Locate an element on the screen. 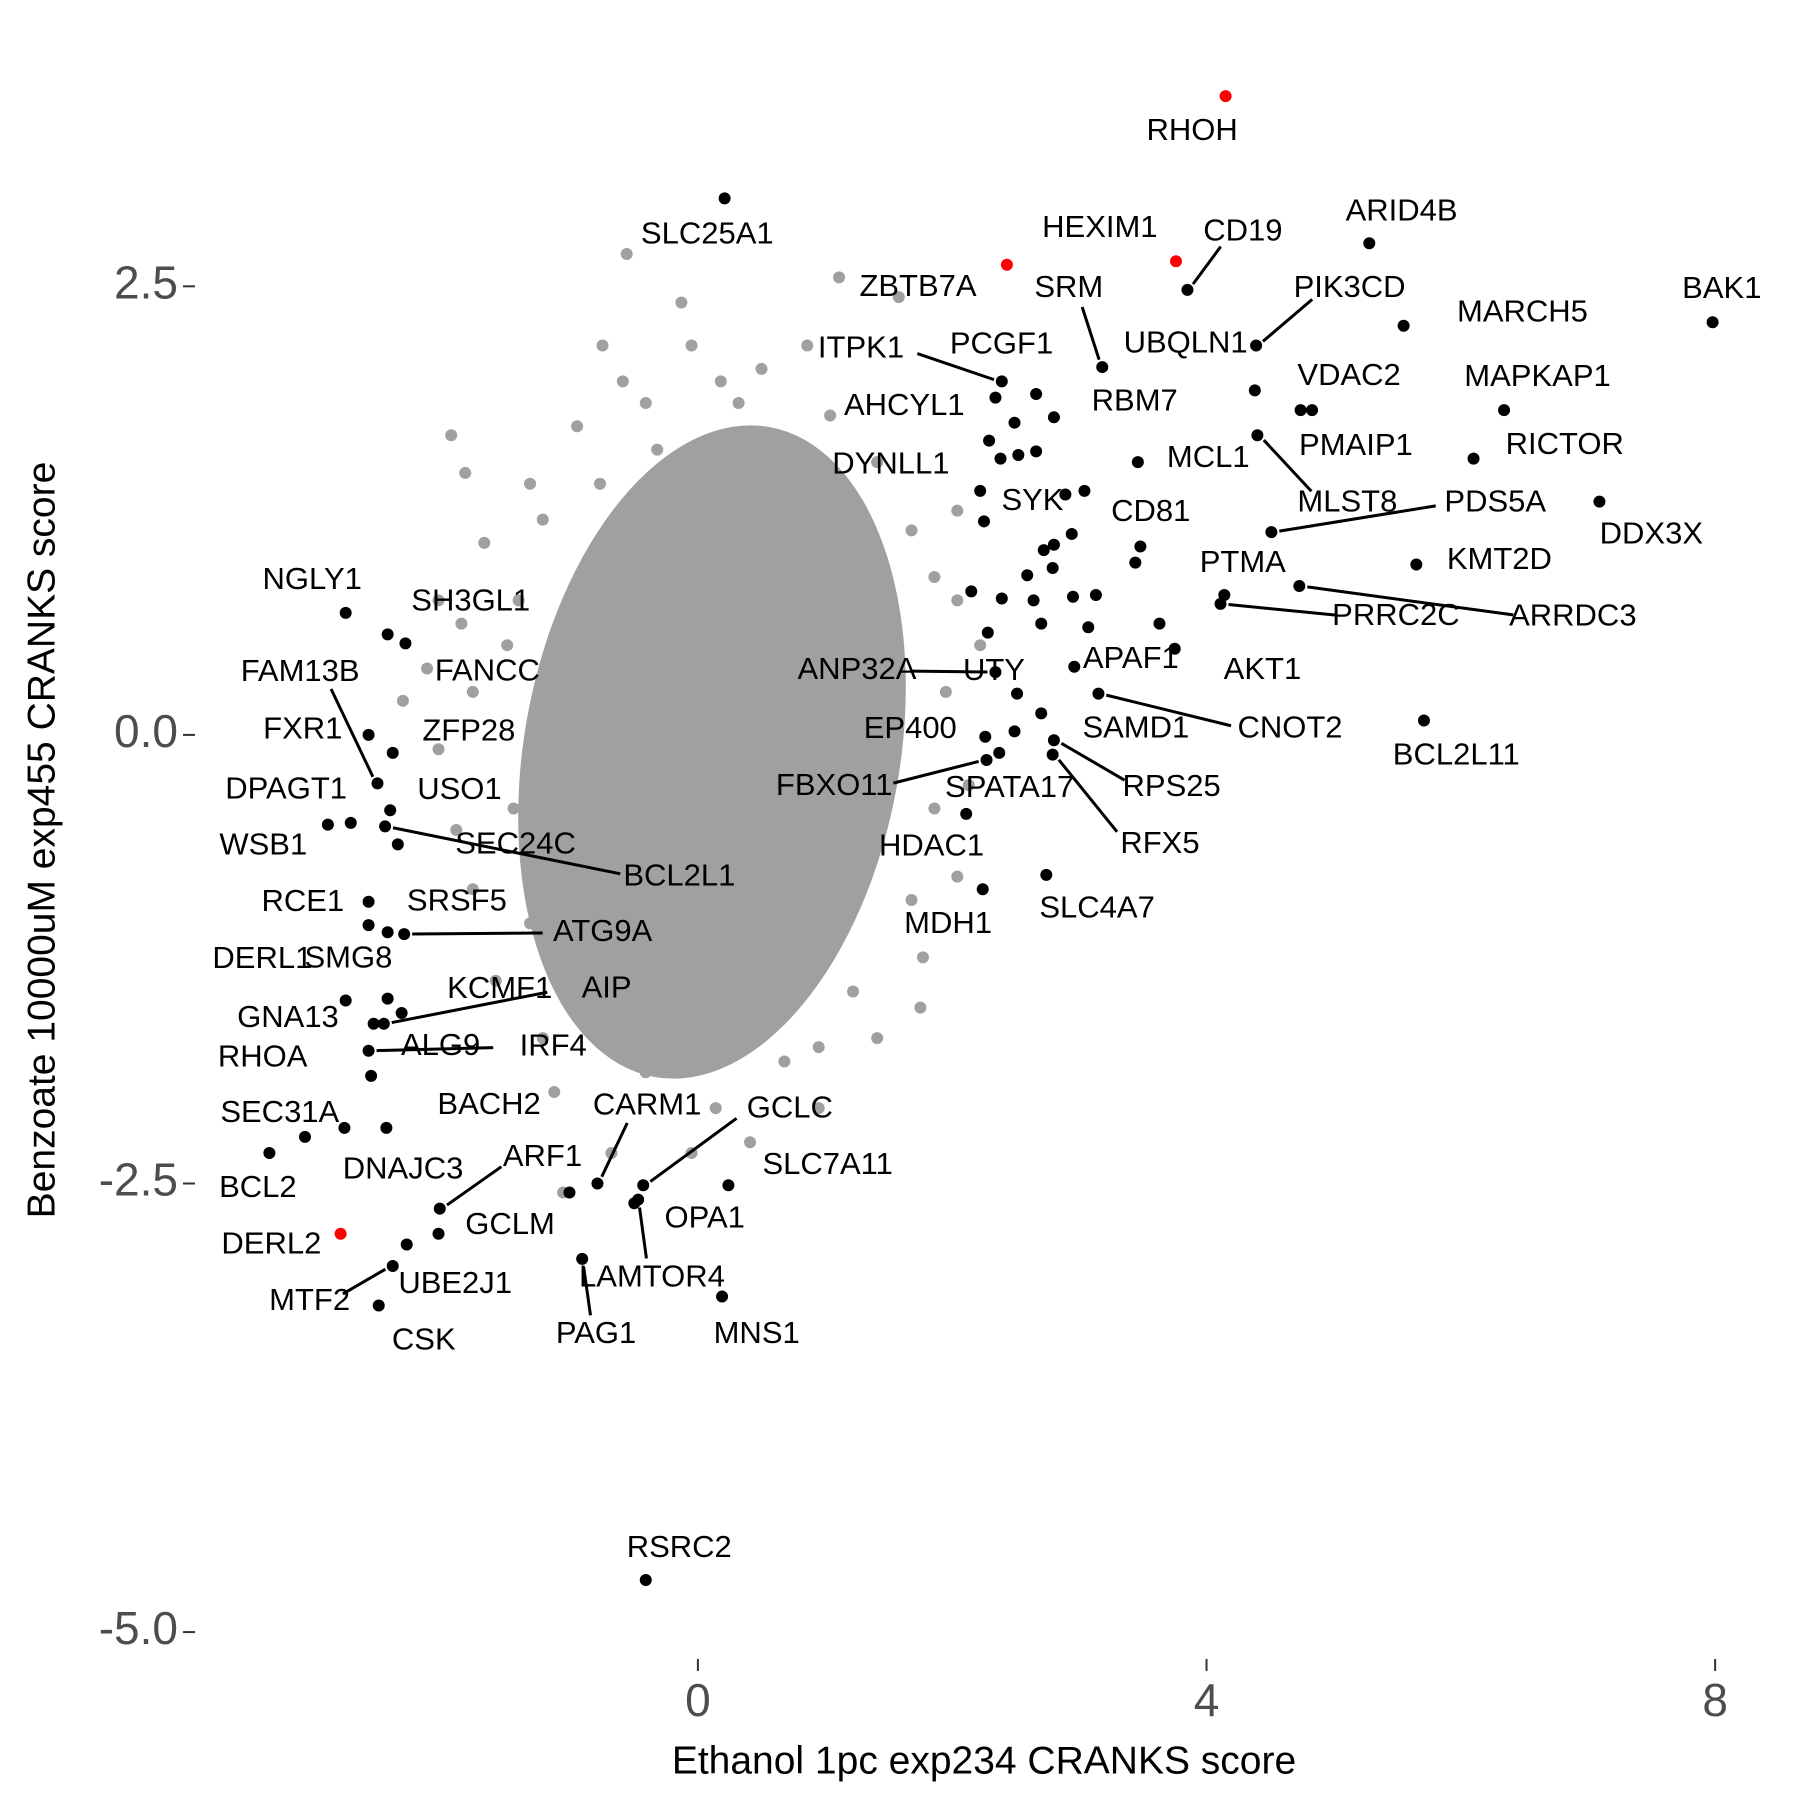  point-label: ANP32A is located at coordinates (857, 668).